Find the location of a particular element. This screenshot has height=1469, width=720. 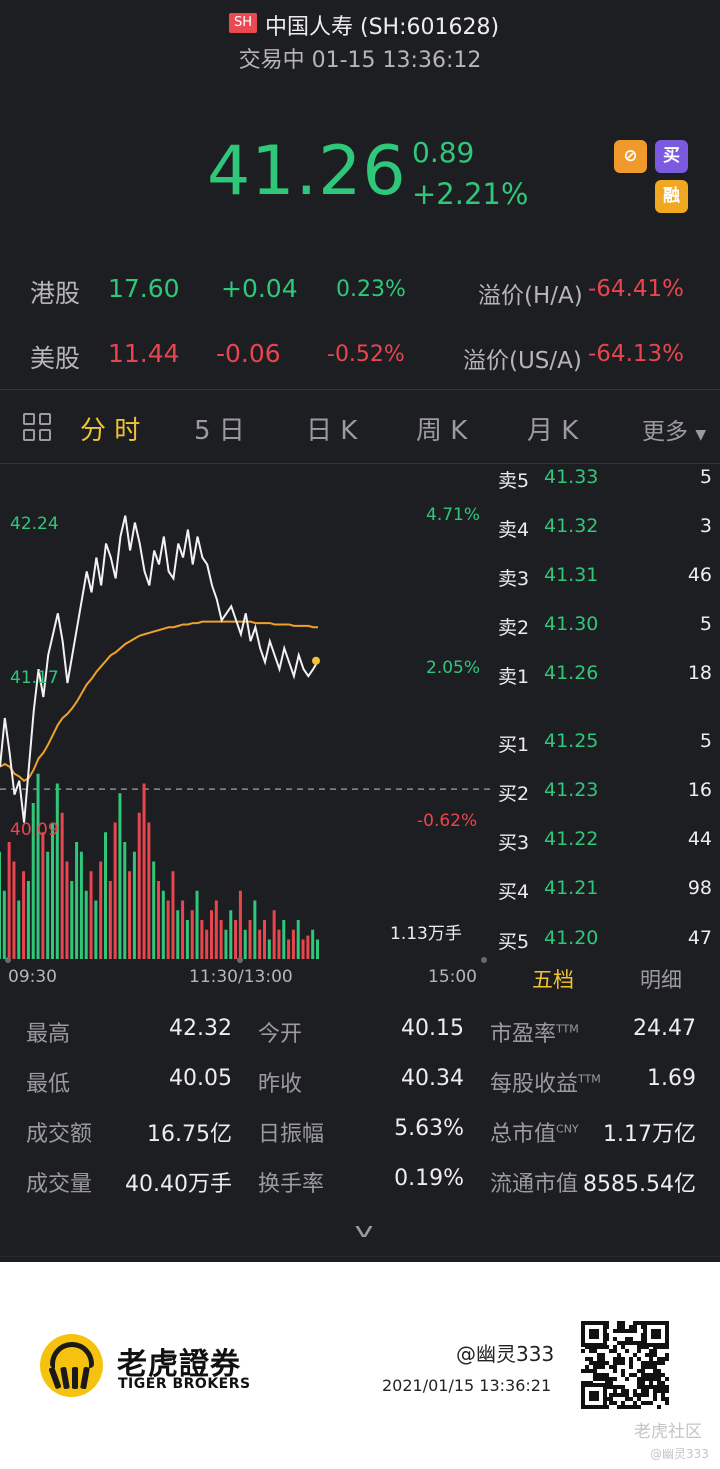

chart-tabs: 分 时 5 日 日 K 周 K 月 K 更多 ▼ is located at coordinates (360, 427).